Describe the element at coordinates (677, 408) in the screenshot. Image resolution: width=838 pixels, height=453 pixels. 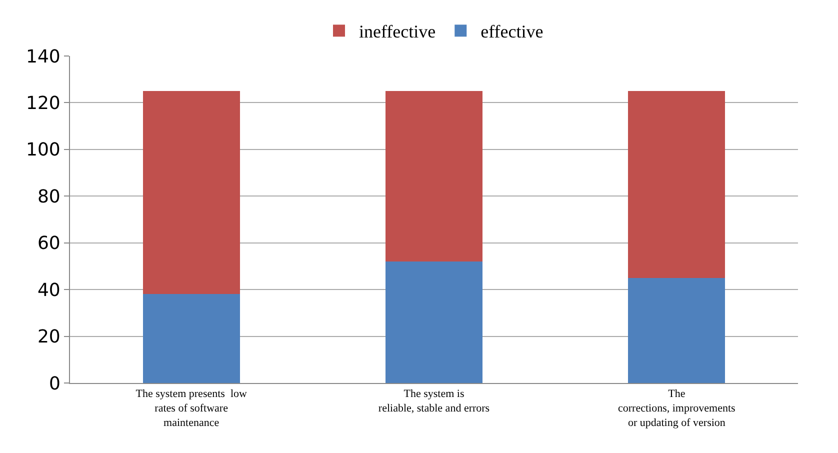
I see `x-tick-label: The corrections, improvements or updating of version` at that location.